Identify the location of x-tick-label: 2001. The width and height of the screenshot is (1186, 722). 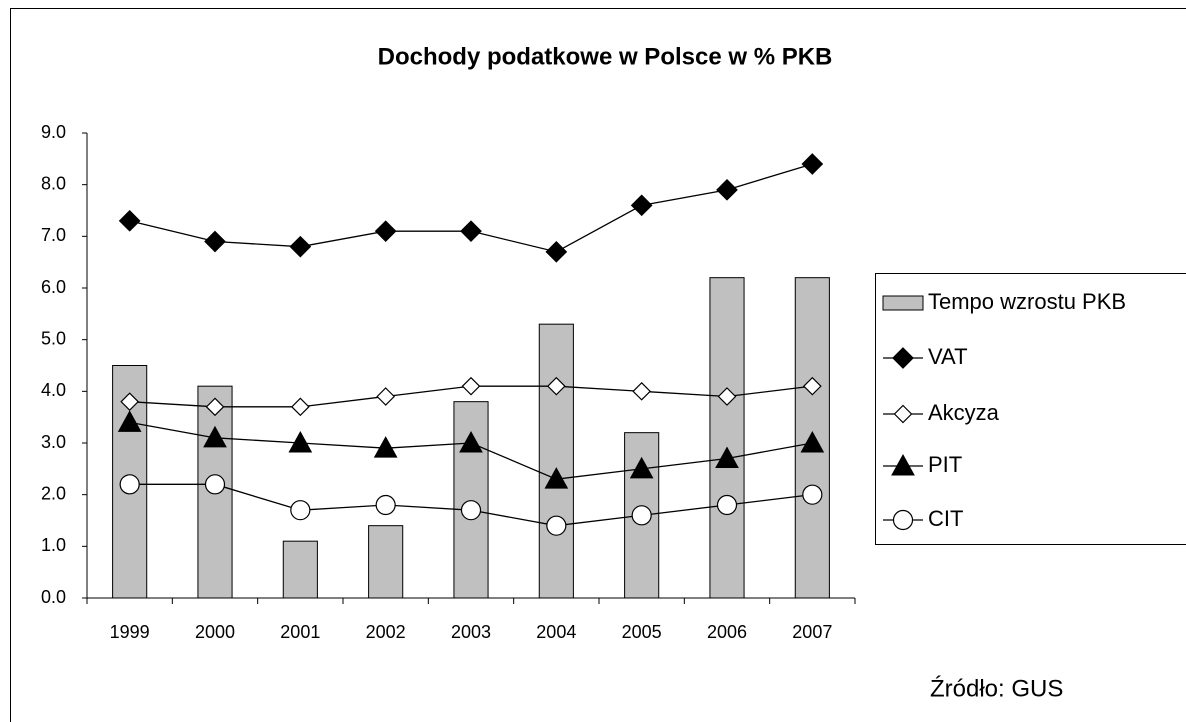
(300, 632).